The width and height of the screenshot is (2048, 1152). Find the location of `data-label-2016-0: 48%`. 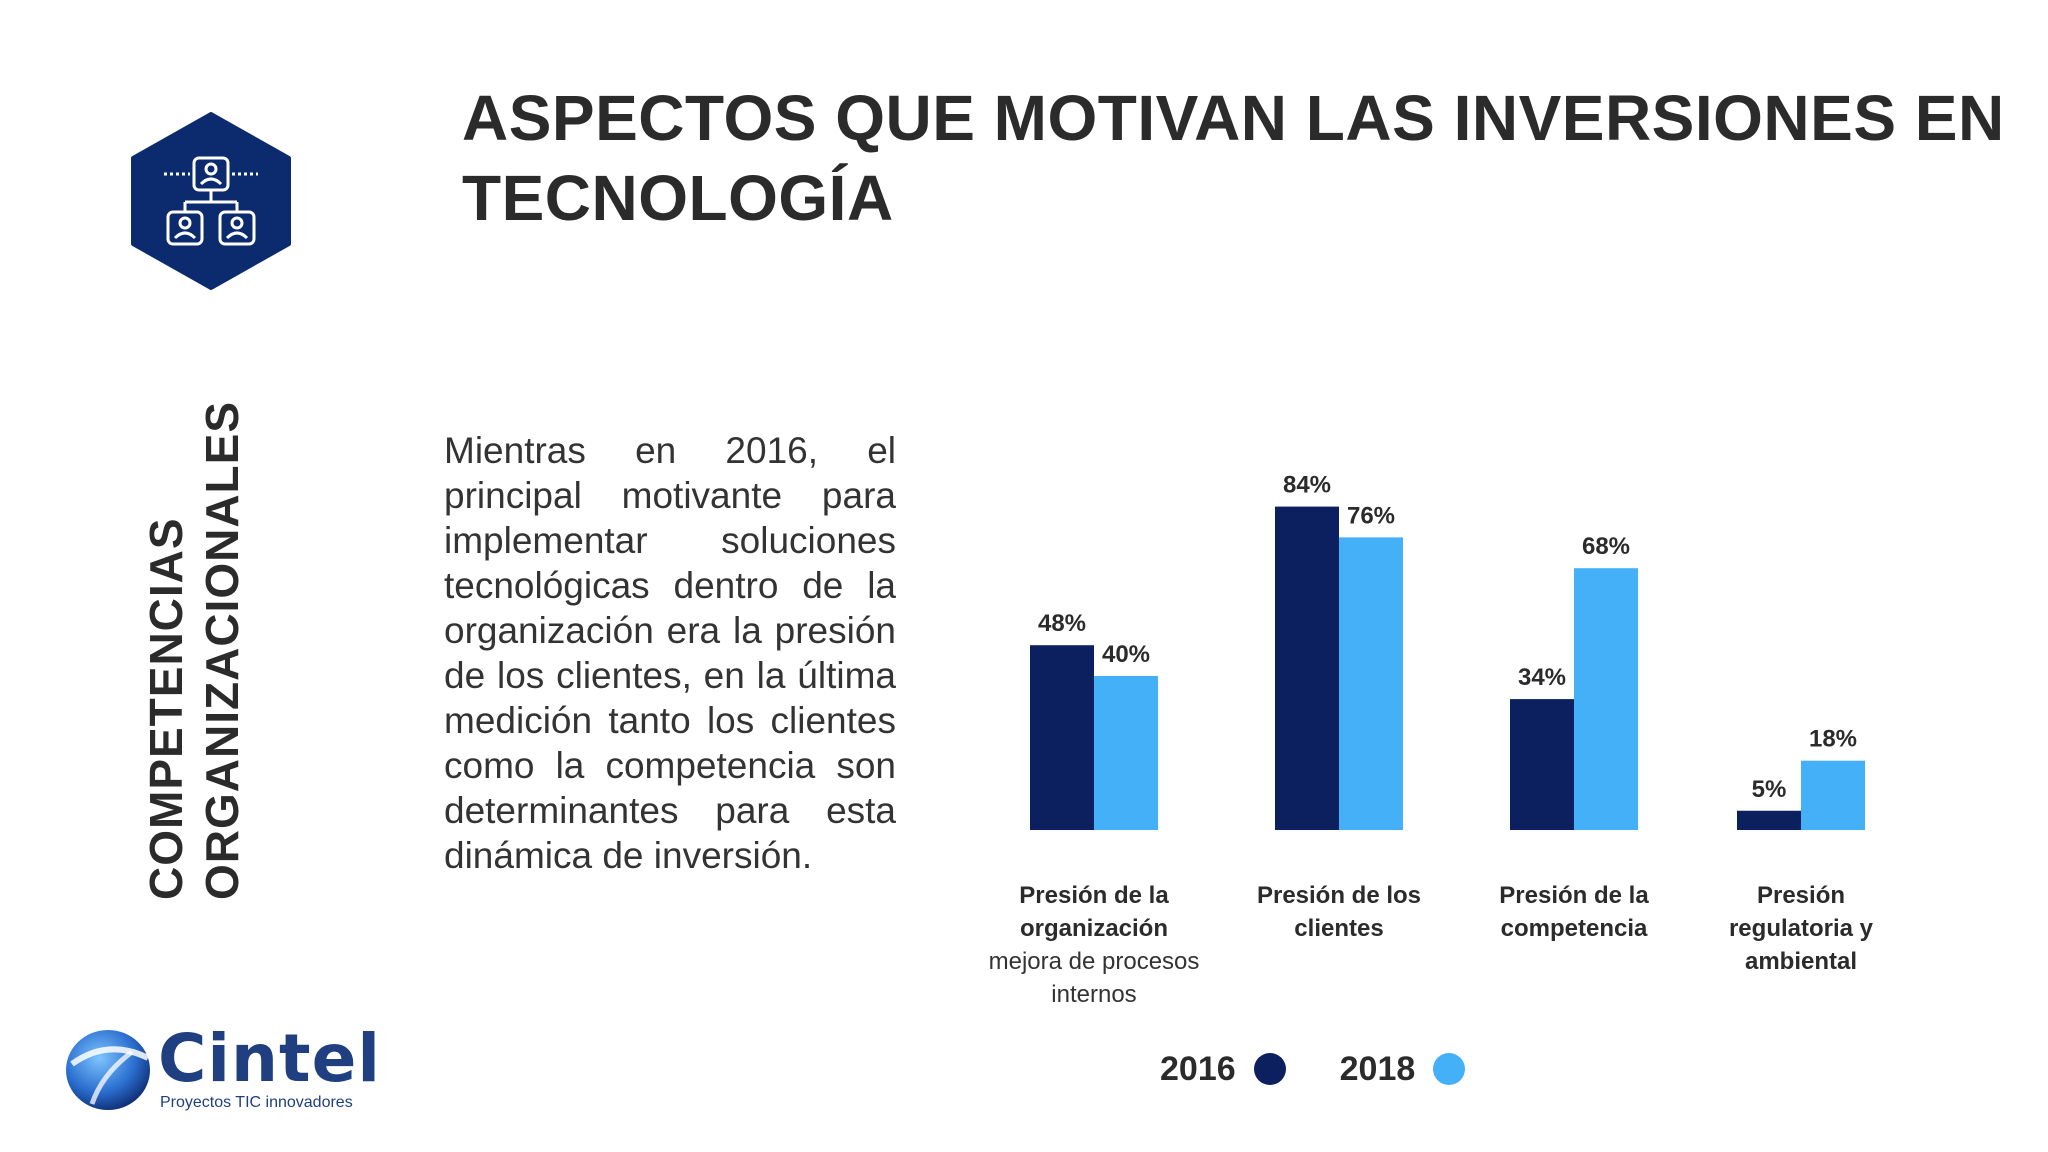

data-label-2016-0: 48% is located at coordinates (1062, 623).